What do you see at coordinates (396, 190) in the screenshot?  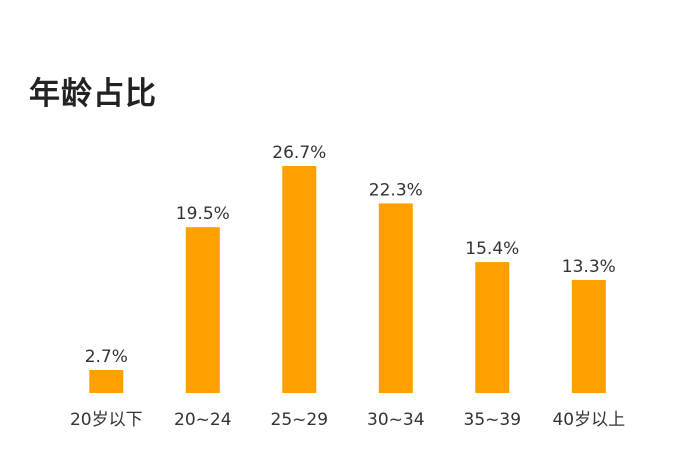 I see `data-label-3: 22.3%` at bounding box center [396, 190].